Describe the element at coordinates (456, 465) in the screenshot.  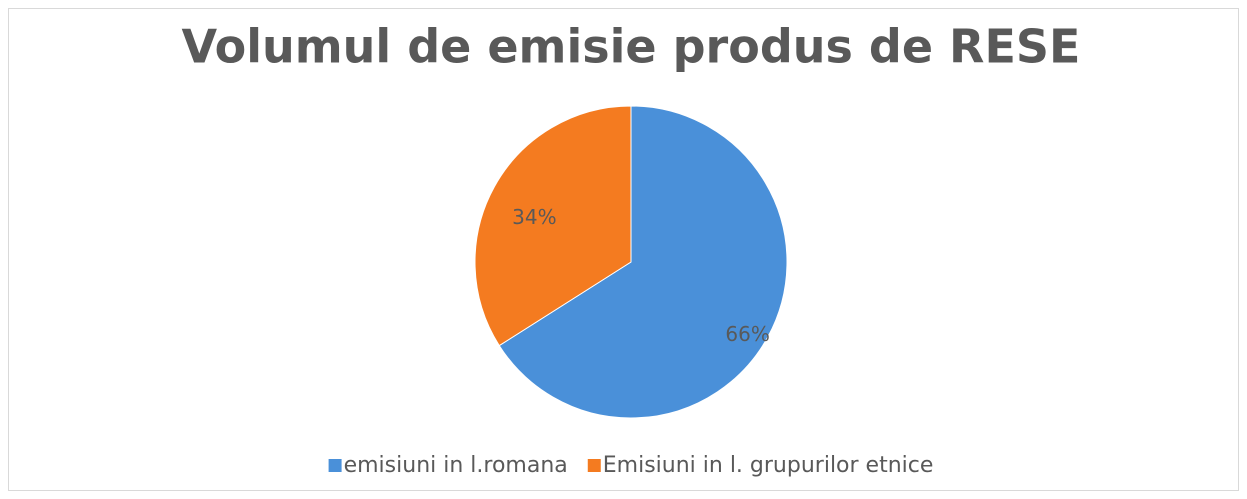
I see `legend-label: emisiuni in l.romana` at that location.